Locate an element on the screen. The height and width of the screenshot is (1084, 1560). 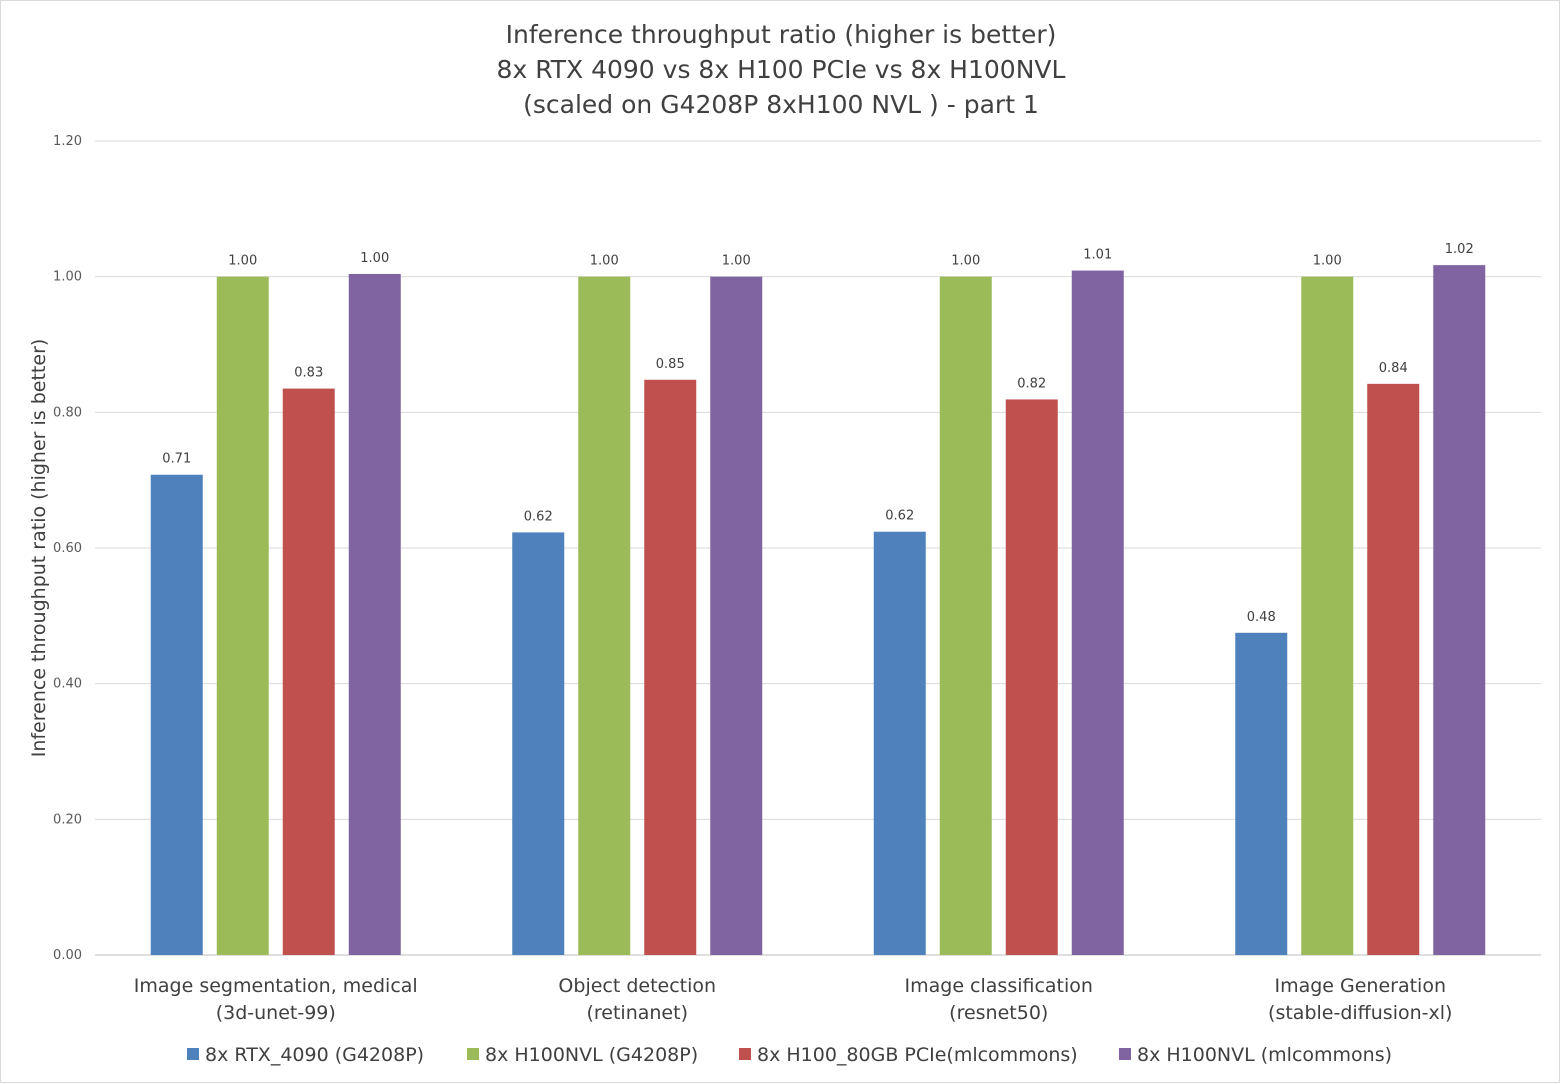
data-label: 0.83 is located at coordinates (308, 373).